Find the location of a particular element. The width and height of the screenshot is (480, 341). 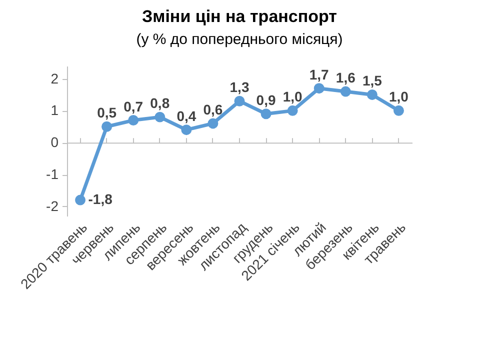

data-label: 1,3 is located at coordinates (240, 87).